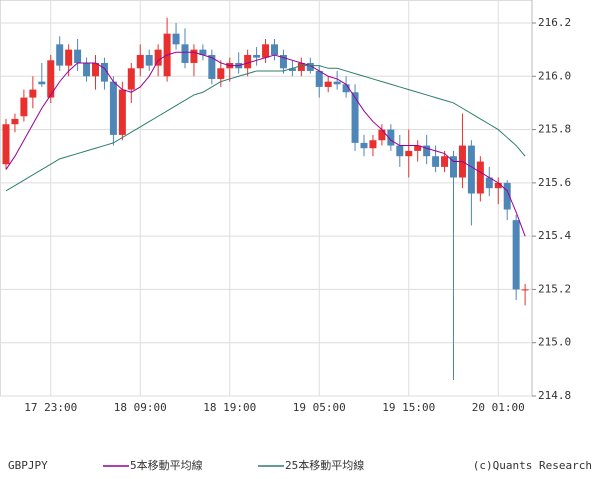  Describe the element at coordinates (50, 407) in the screenshot. I see `x-tick-label: 17 23:00` at that location.